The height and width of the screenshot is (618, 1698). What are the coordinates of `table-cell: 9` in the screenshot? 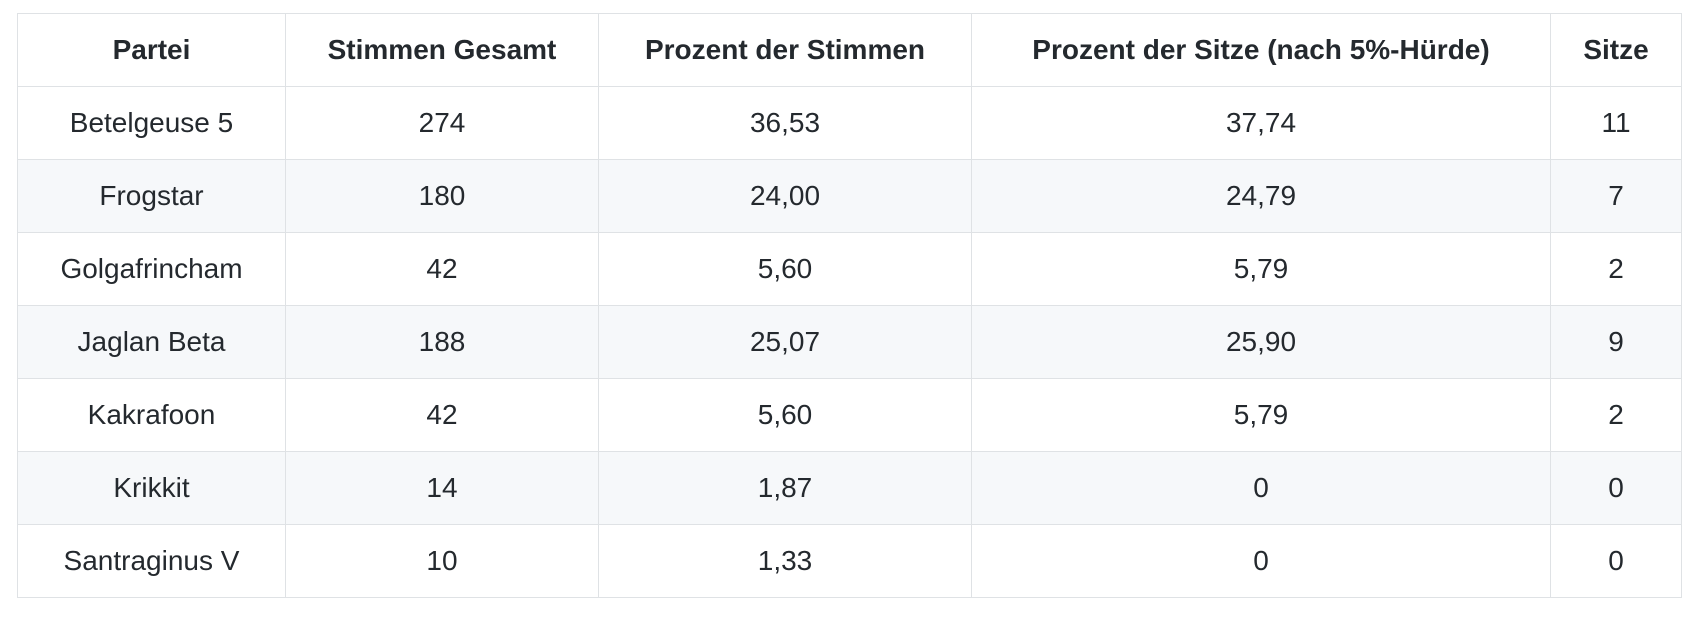 It's located at (1616, 342).